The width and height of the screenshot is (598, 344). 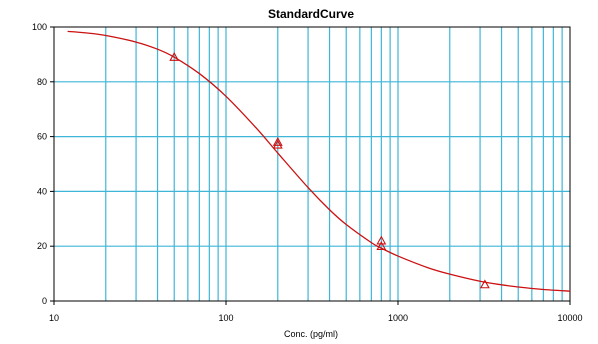 What do you see at coordinates (398, 318) in the screenshot?
I see `x-tick-label: 1000` at bounding box center [398, 318].